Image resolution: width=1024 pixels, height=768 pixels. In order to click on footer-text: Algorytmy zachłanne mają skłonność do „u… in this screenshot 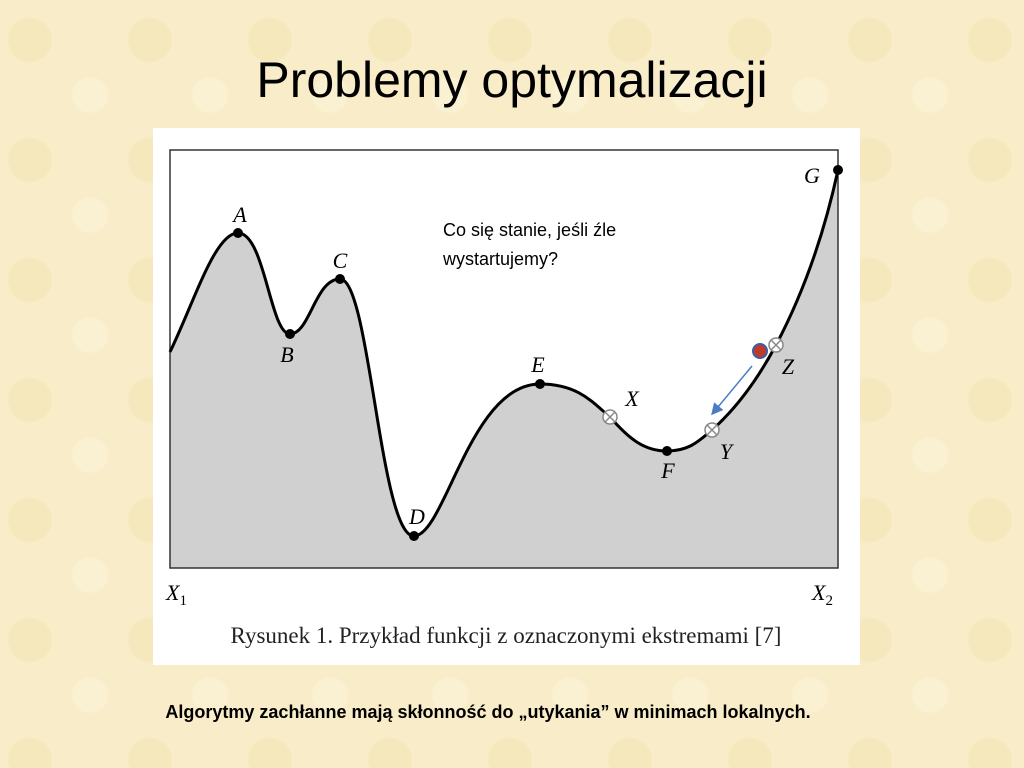, I will do `click(487, 712)`.